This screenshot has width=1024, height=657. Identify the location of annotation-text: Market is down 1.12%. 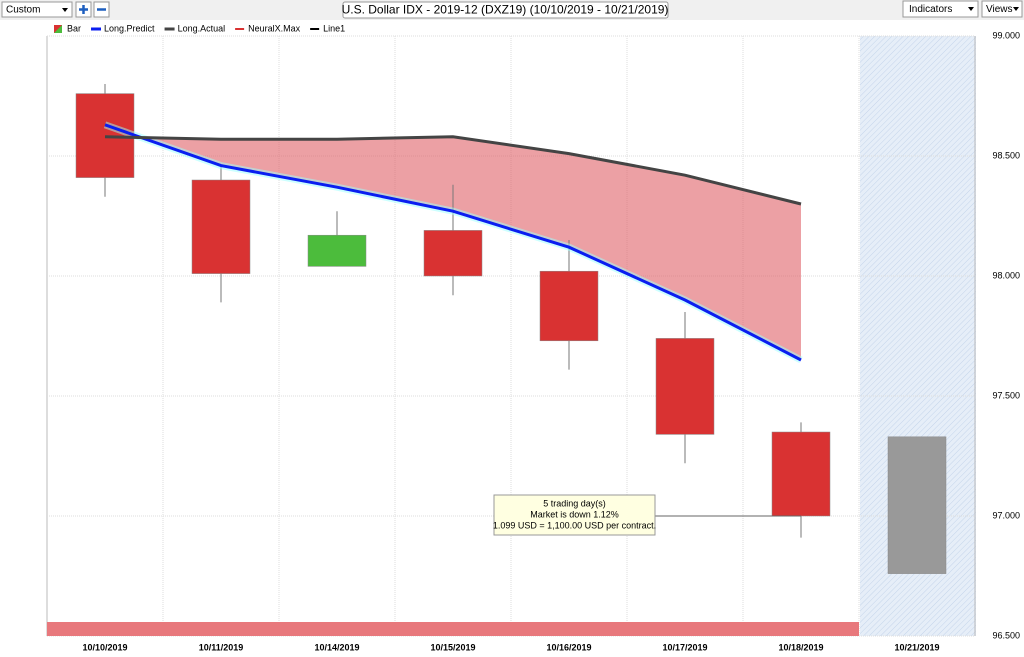
(574, 514).